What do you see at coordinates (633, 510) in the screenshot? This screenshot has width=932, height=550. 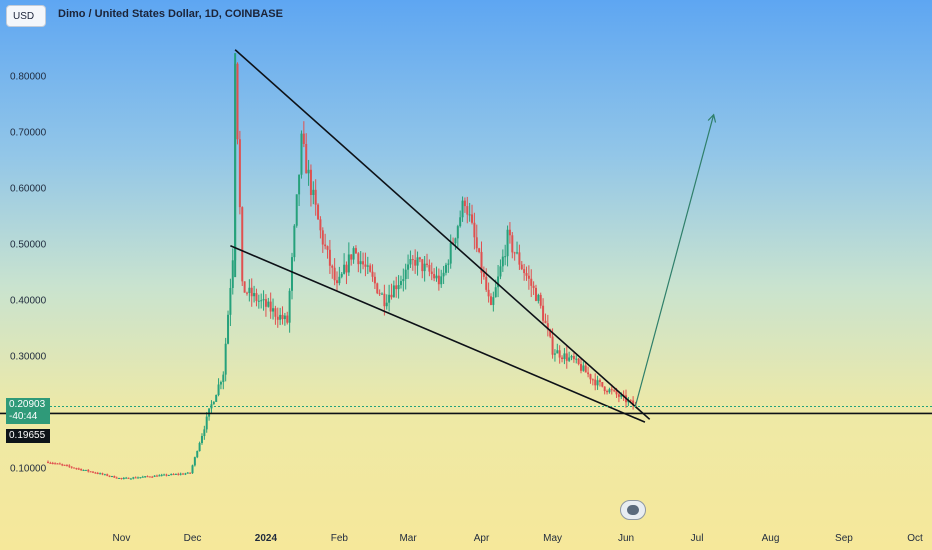 I see `tradingview-logo-icon` at bounding box center [633, 510].